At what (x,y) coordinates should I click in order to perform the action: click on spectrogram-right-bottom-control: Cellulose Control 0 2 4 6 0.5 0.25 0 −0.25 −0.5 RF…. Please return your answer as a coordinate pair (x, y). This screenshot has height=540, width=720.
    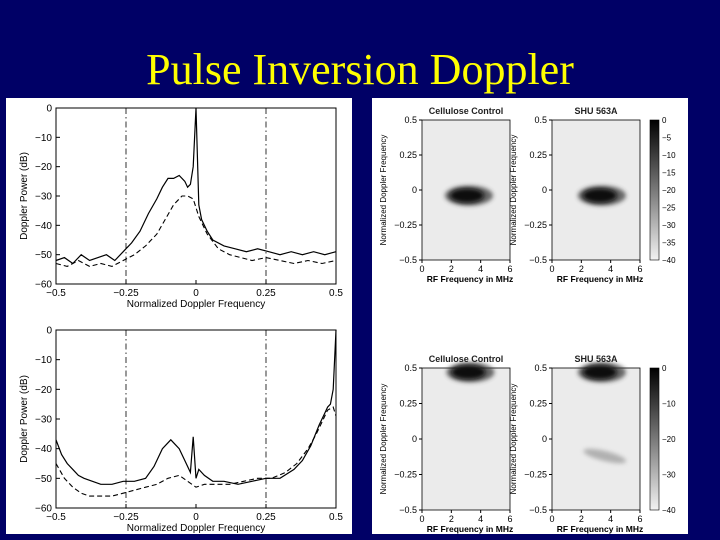
    Looking at the image, I should click on (446, 444).